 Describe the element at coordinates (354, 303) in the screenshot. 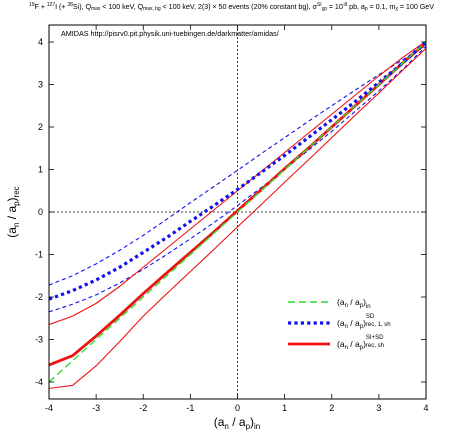

I see `legend-label-in: (an / ap)in` at that location.